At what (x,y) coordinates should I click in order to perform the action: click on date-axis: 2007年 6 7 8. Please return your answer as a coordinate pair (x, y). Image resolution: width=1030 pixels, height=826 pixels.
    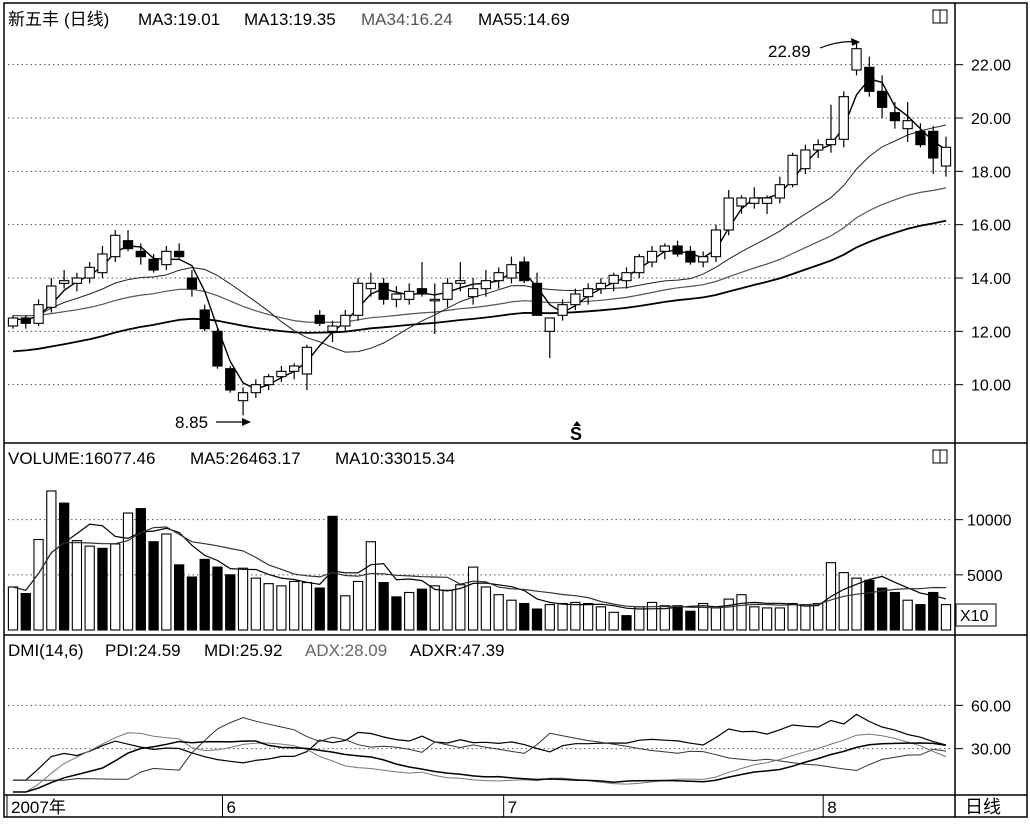
    Looking at the image, I should click on (421, 806).